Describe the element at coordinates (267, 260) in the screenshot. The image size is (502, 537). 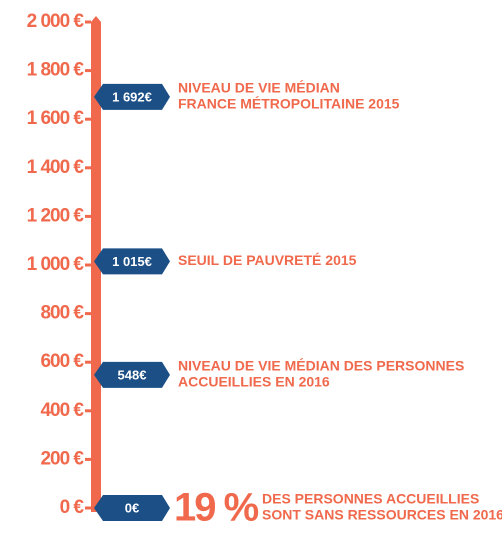
I see `annotation: SEUIL DE PAUVRETÉ 2015` at that location.